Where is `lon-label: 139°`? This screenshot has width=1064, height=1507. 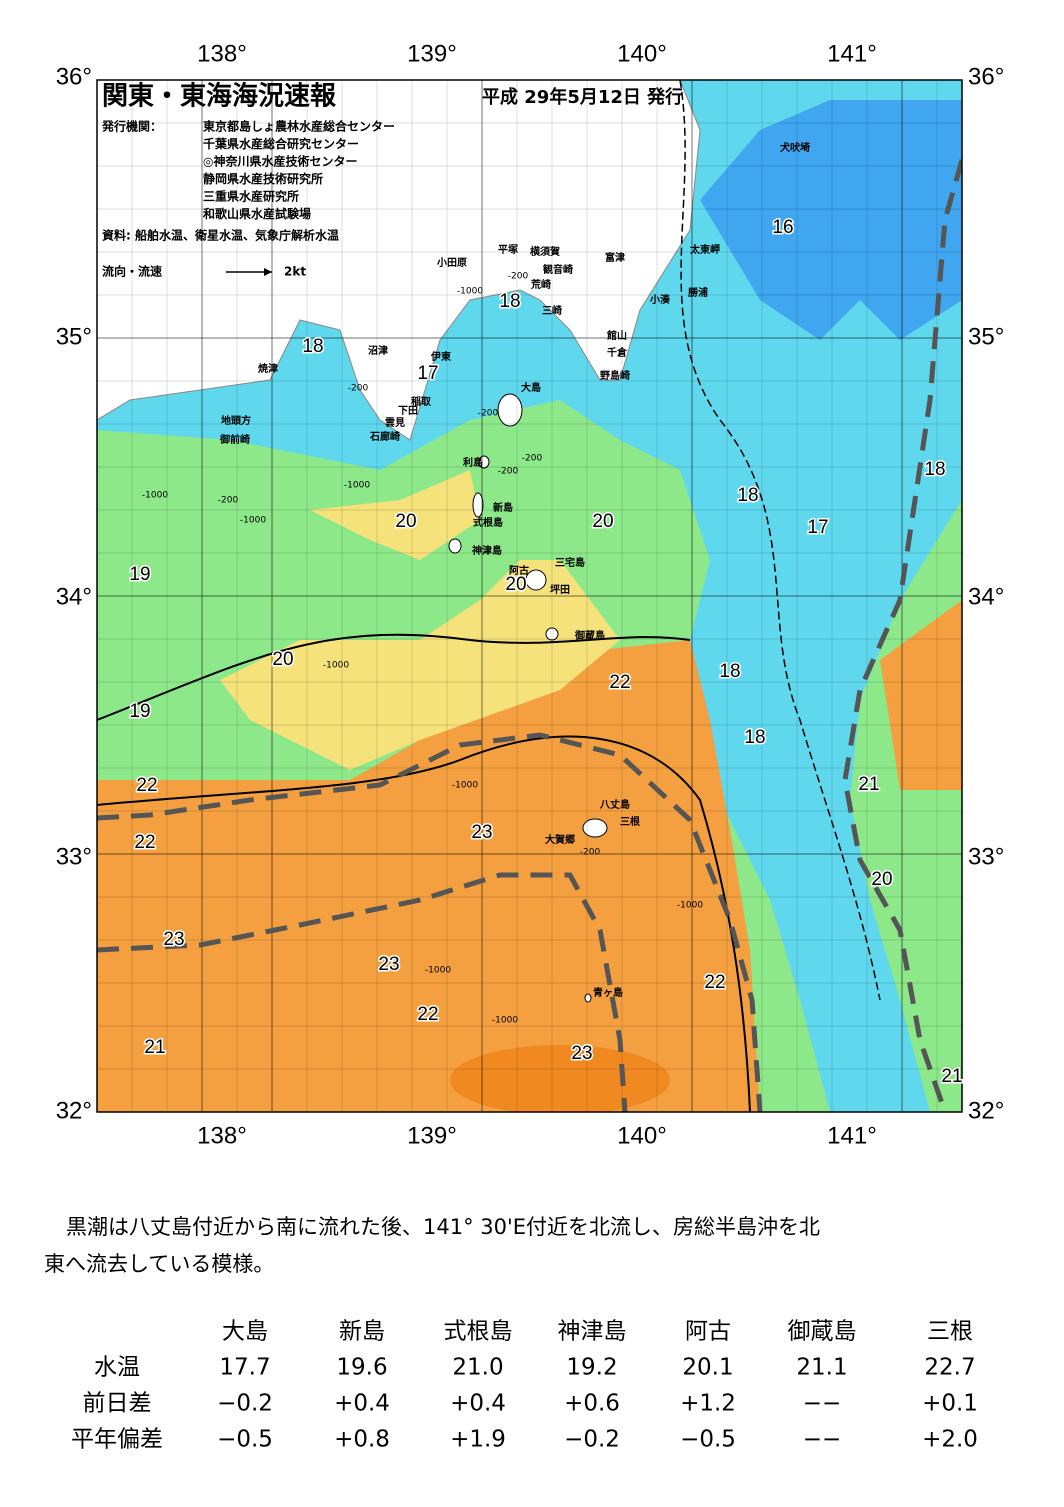 lon-label: 139° is located at coordinates (432, 1135).